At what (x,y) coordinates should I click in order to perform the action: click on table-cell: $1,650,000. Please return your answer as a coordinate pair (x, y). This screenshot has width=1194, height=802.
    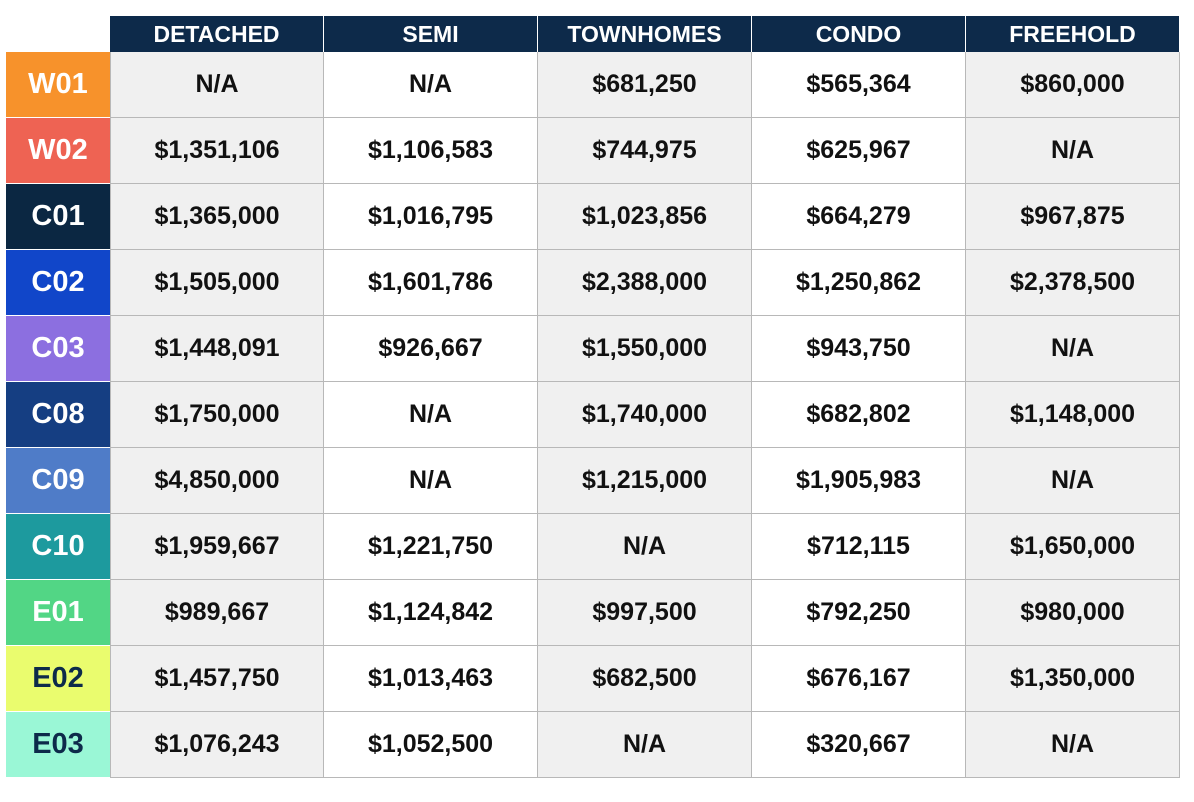
    Looking at the image, I should click on (1073, 547).